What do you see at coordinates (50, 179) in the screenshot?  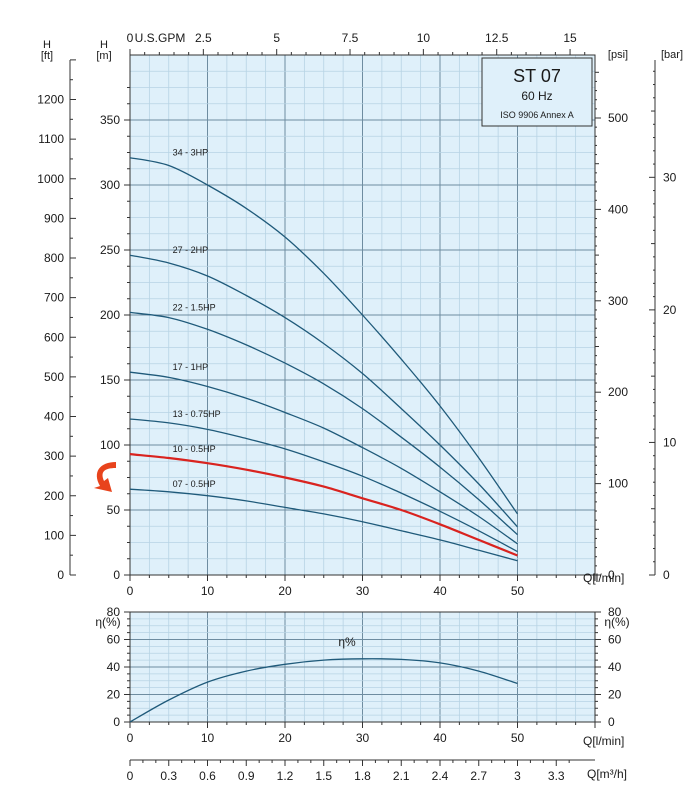 I see `ft-tick-label: 1000` at bounding box center [50, 179].